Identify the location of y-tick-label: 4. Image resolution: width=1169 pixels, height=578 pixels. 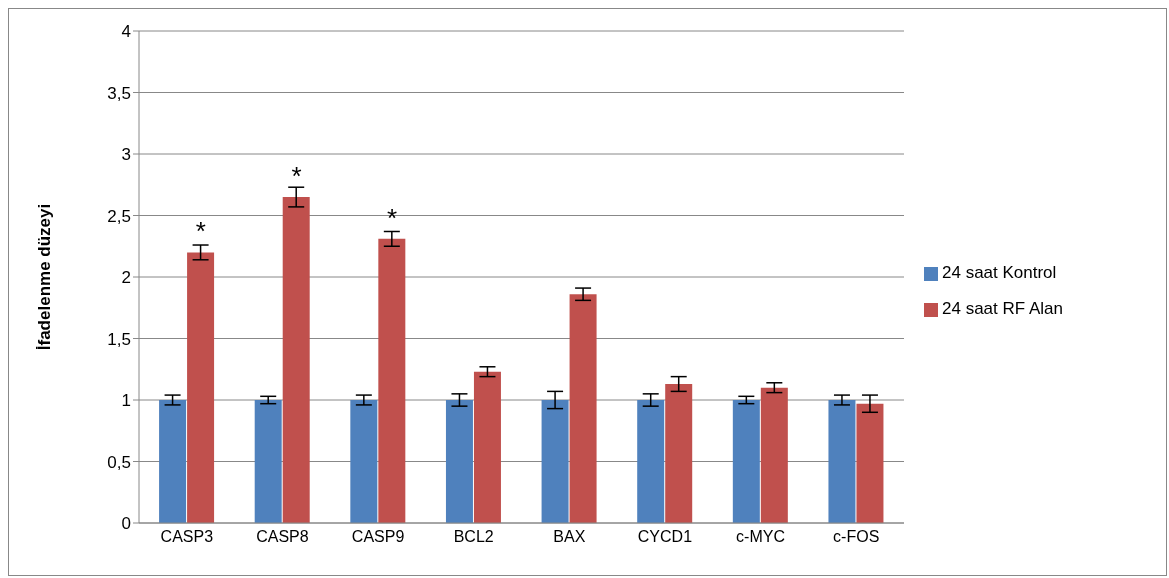
(126, 32).